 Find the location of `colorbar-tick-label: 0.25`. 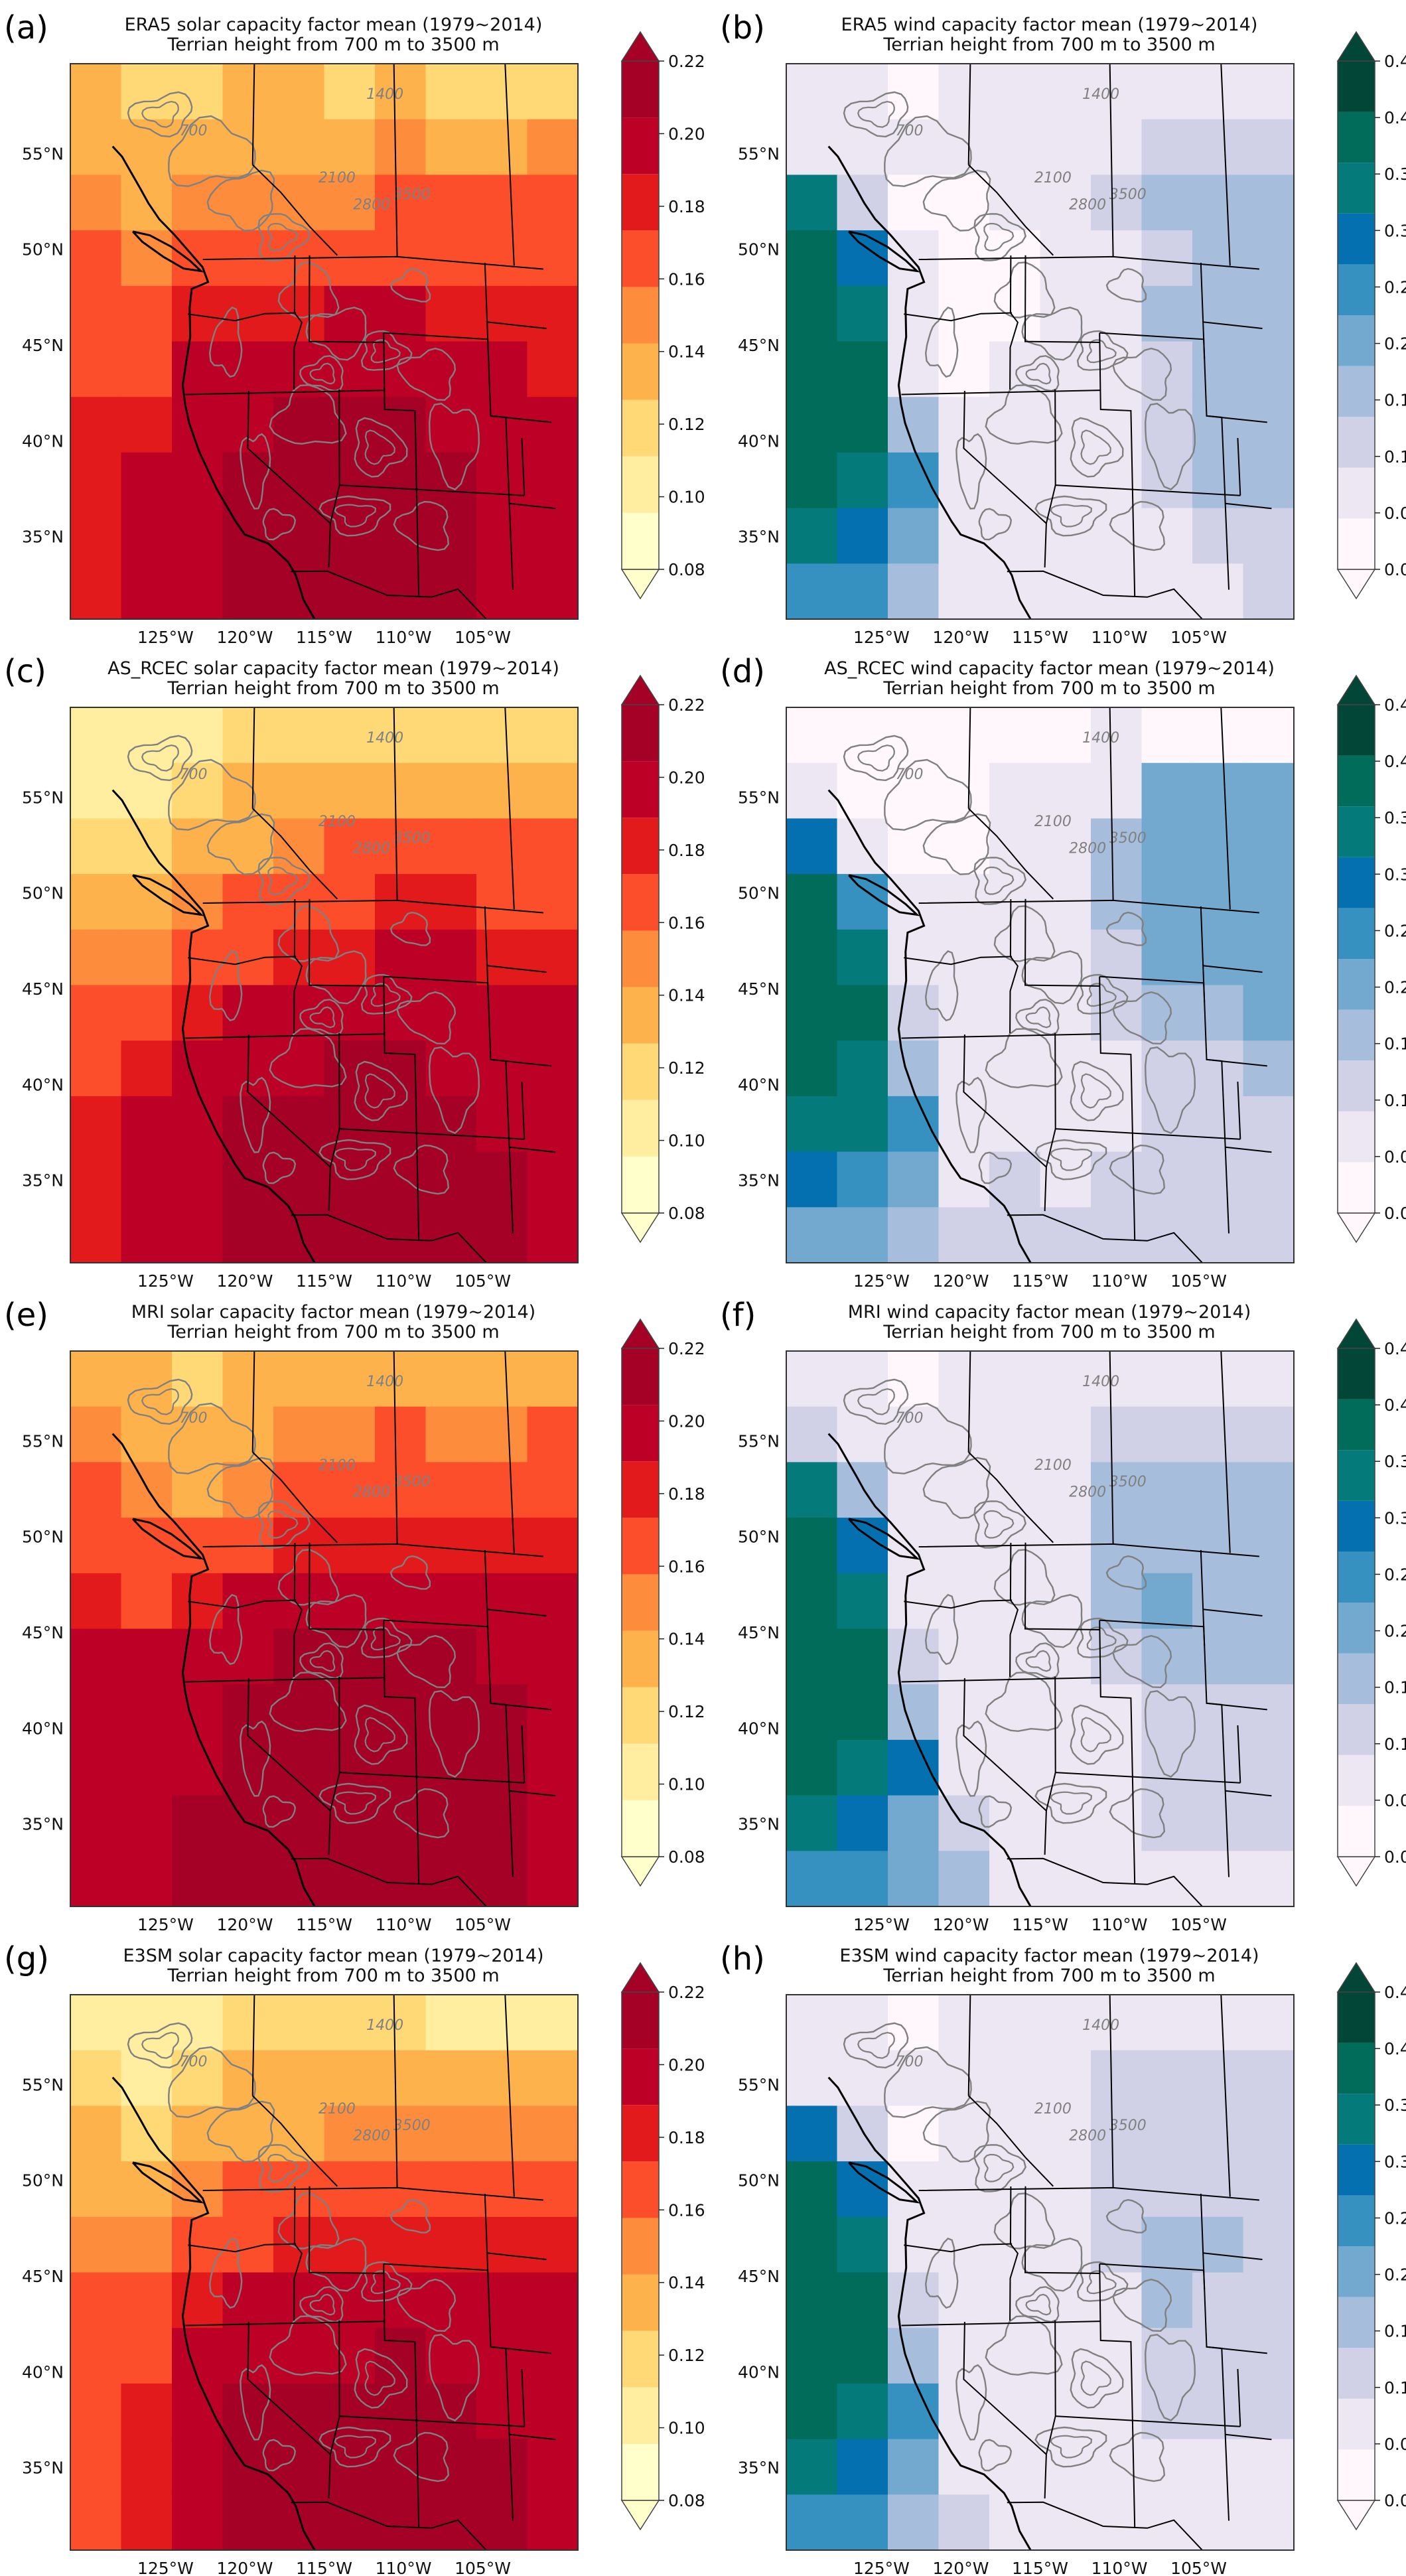

colorbar-tick-label: 0.25 is located at coordinates (1395, 1575).